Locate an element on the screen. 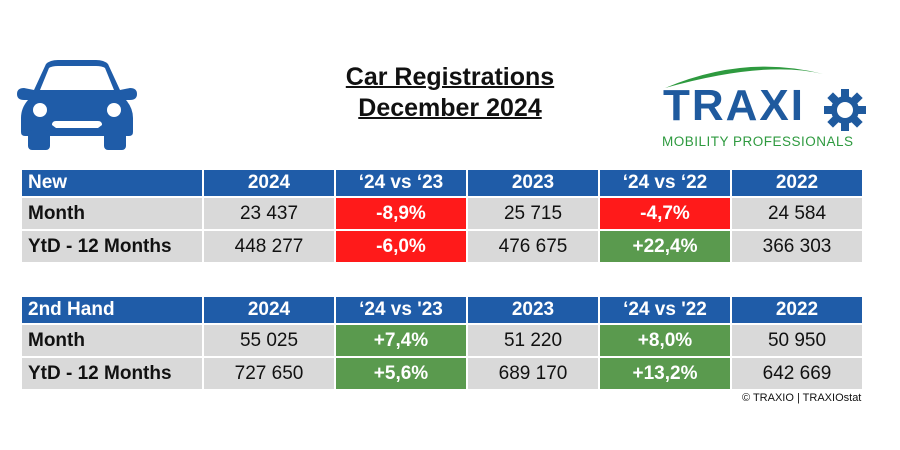 This screenshot has height=450, width=900. change-24-vs-22: +8,0% is located at coordinates (665, 340).